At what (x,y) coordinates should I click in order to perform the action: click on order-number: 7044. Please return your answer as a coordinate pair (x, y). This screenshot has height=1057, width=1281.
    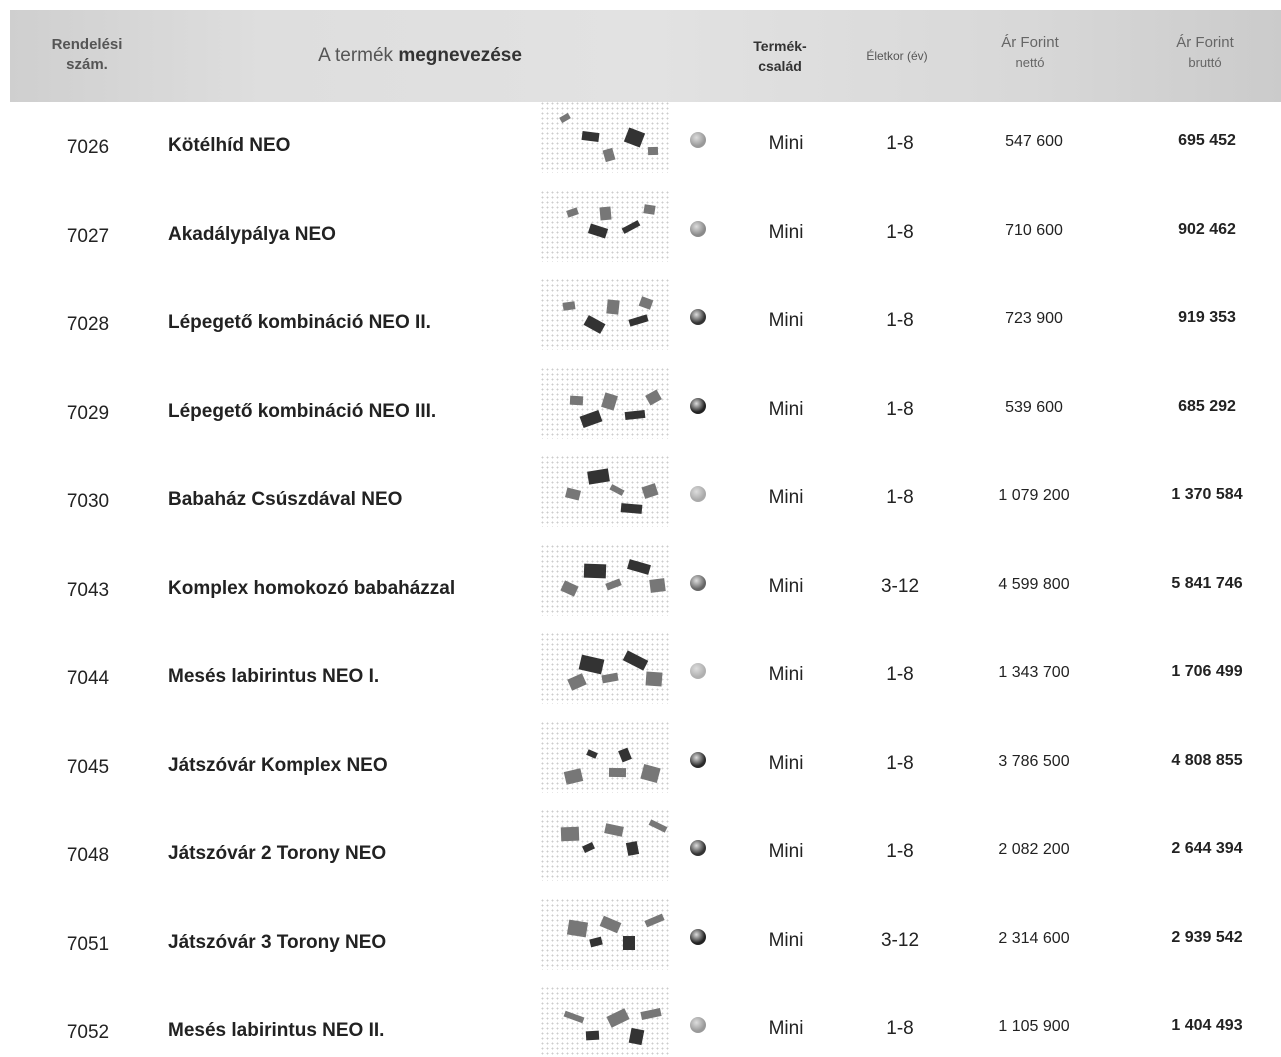
    Looking at the image, I should click on (88, 678).